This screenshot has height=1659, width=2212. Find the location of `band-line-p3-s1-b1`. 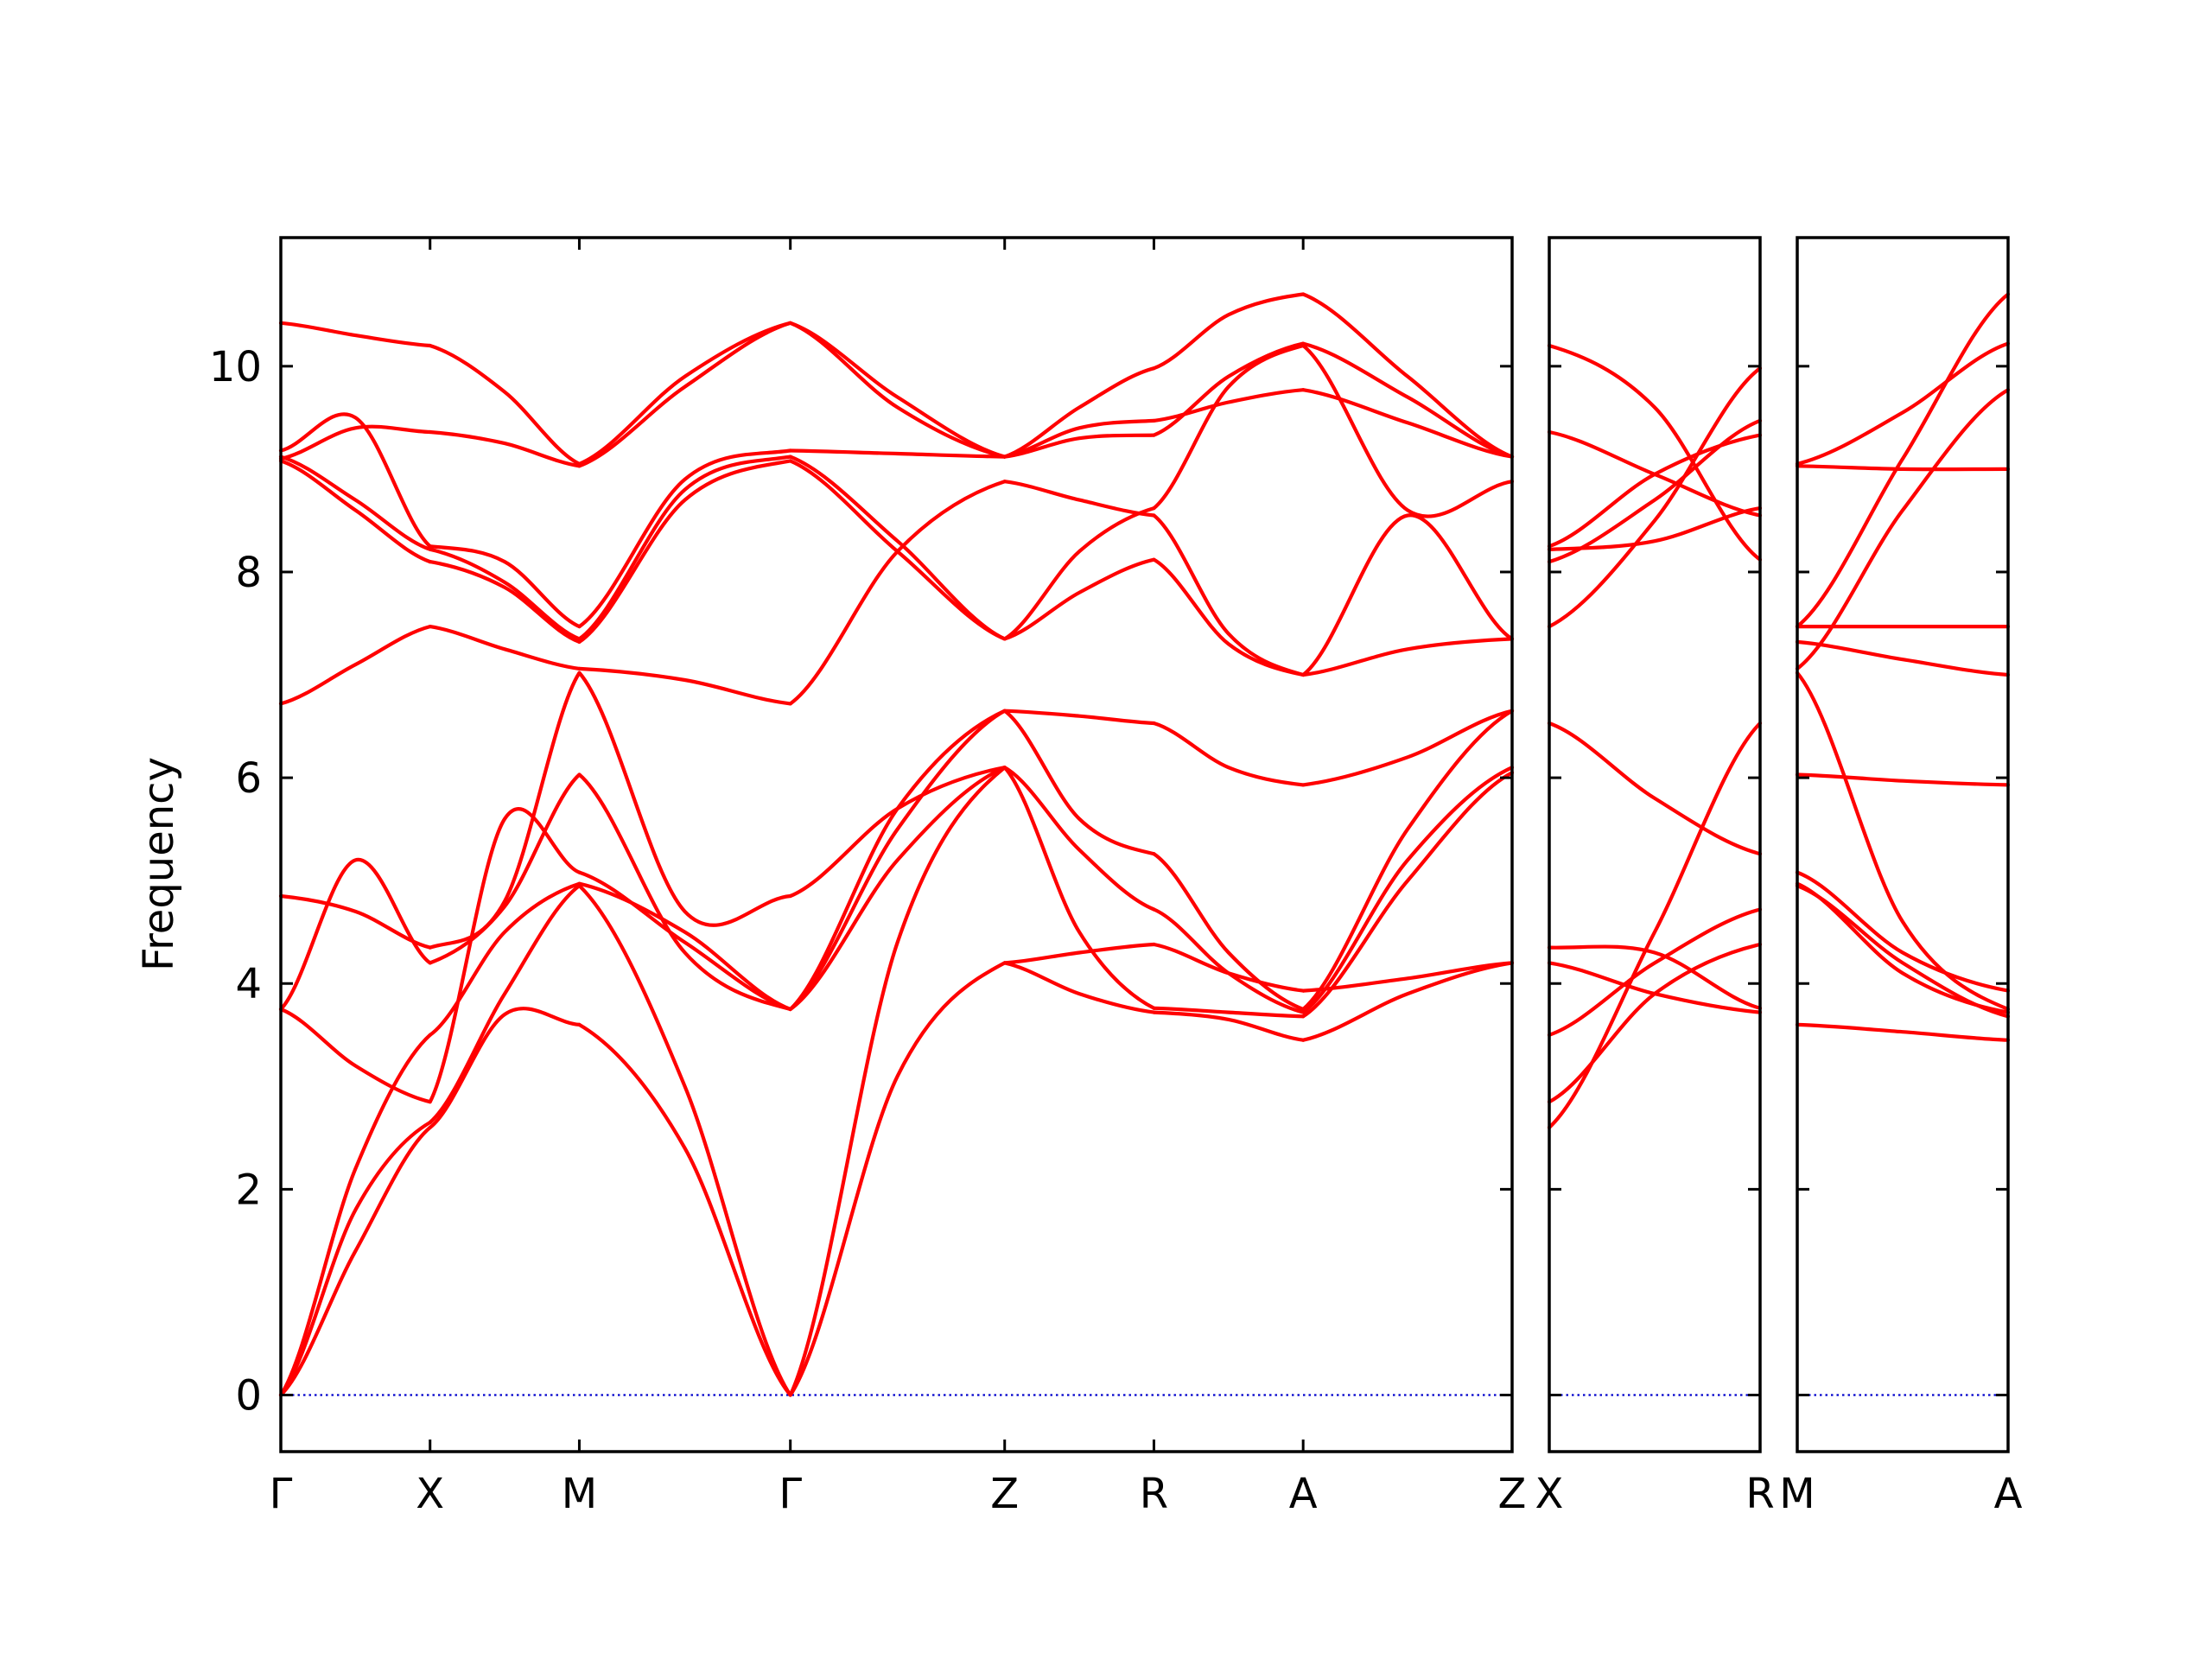

band-line-p3-s1-b1 is located at coordinates (1903, 1032).